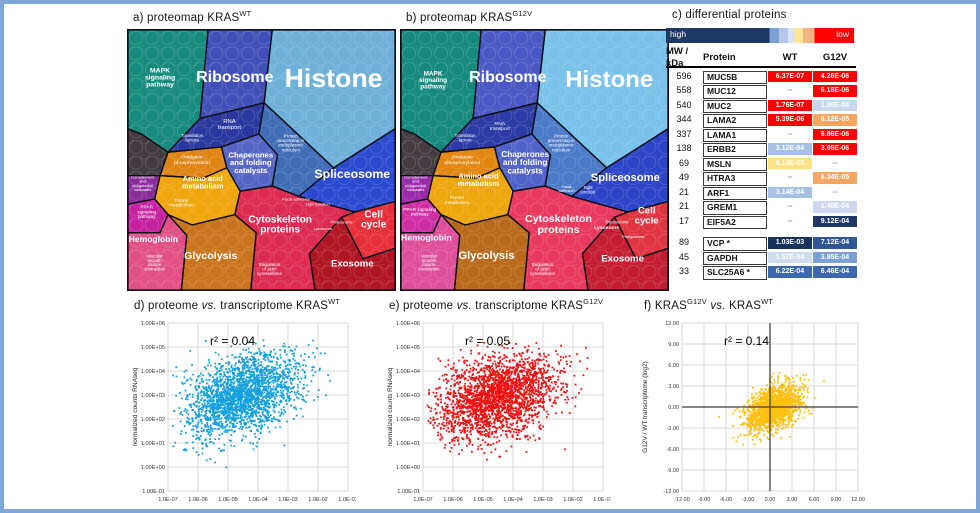  Describe the element at coordinates (790, 257) in the screenshot. I see `cell-wt-pvalue: 1.57E-04` at that location.